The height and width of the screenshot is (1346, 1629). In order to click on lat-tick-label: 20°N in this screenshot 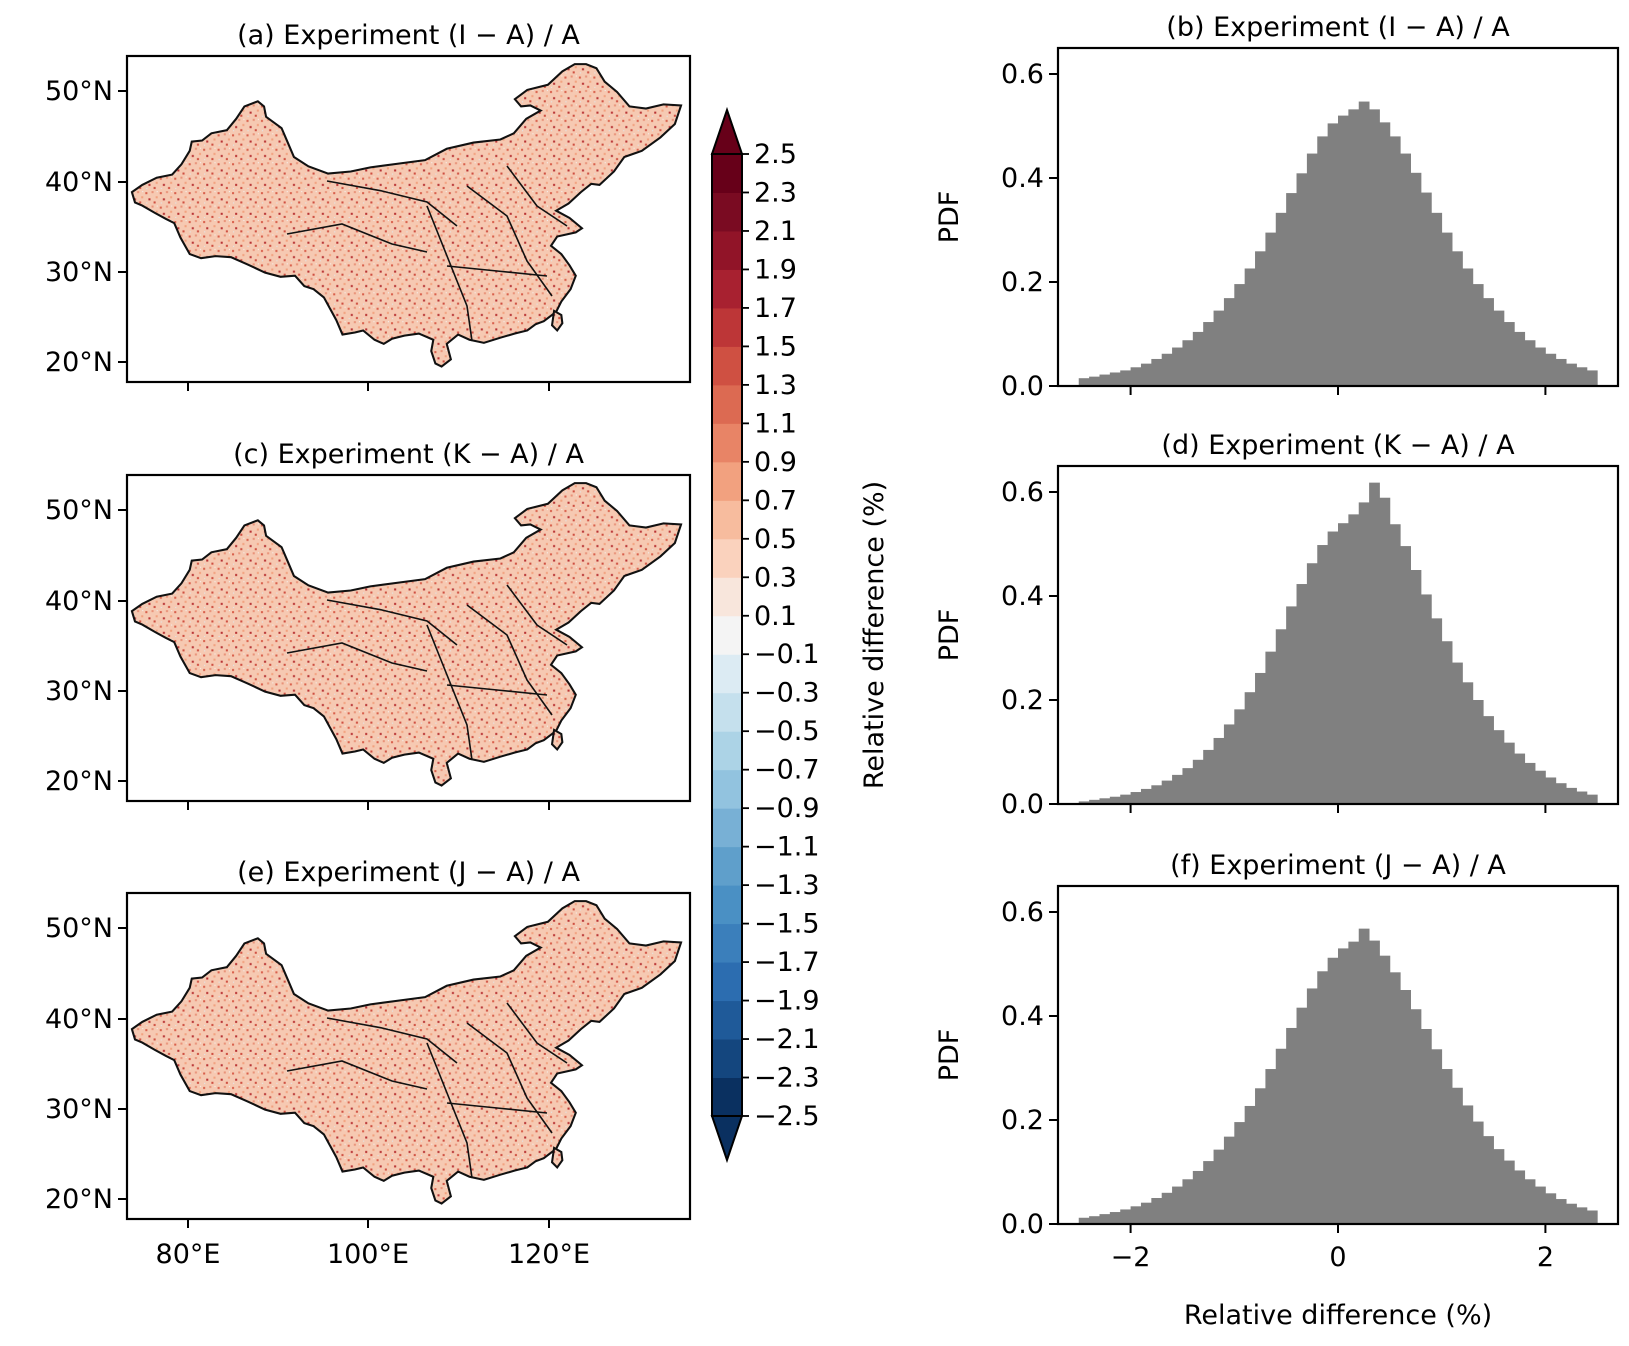, I will do `click(79, 362)`.